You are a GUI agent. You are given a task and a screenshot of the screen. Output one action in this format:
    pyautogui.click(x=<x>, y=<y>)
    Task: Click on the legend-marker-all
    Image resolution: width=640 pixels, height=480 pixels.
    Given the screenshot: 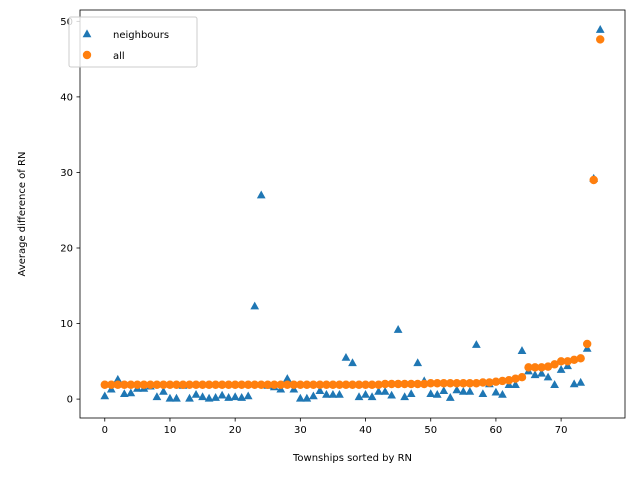 What is the action you would take?
    pyautogui.click(x=87, y=55)
    